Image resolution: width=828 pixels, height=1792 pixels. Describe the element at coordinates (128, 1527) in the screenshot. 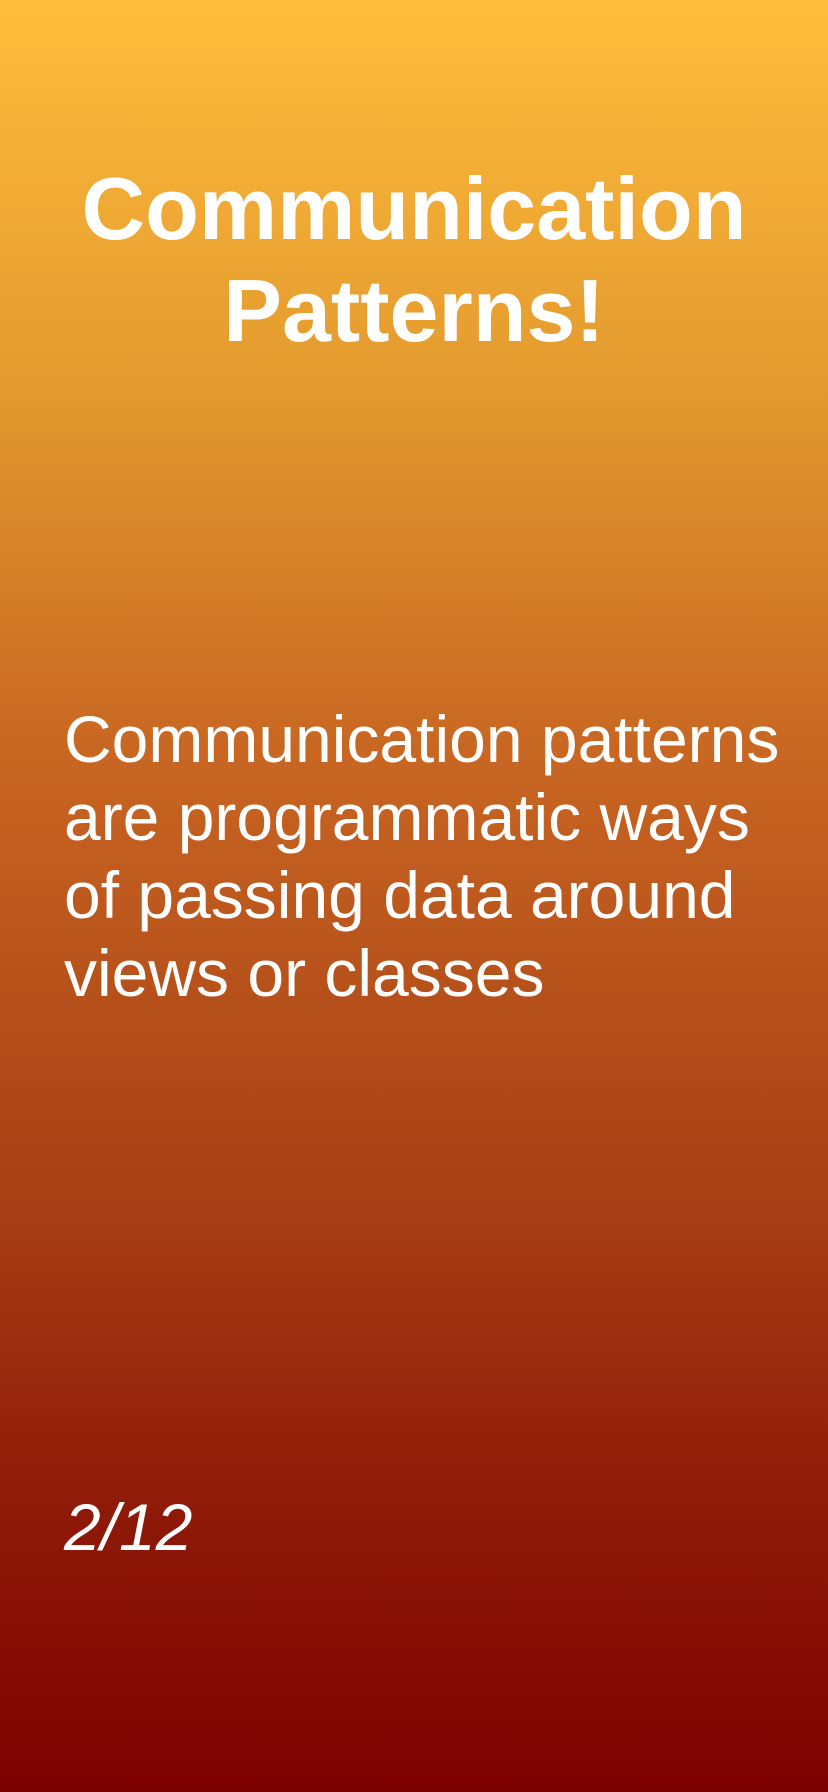

I see `slide-page-counter: 2/12` at that location.